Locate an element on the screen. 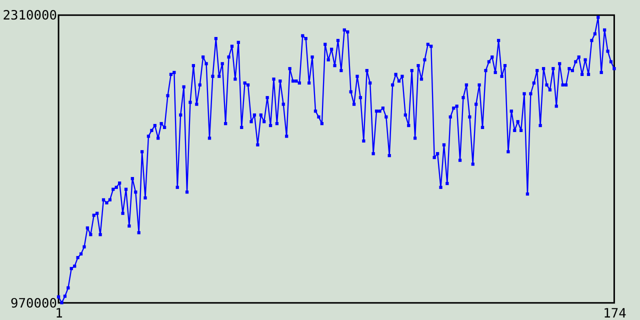 Image resolution: width=640 pixels, height=320 pixels. x-tick-label: 174 is located at coordinates (615, 313).